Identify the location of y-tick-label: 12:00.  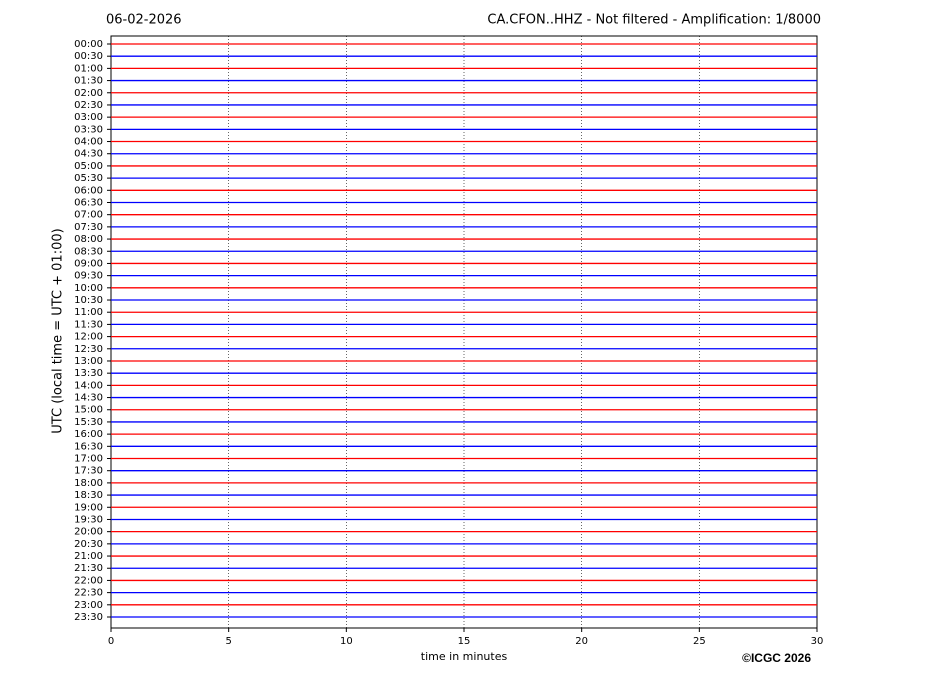
(88, 337).